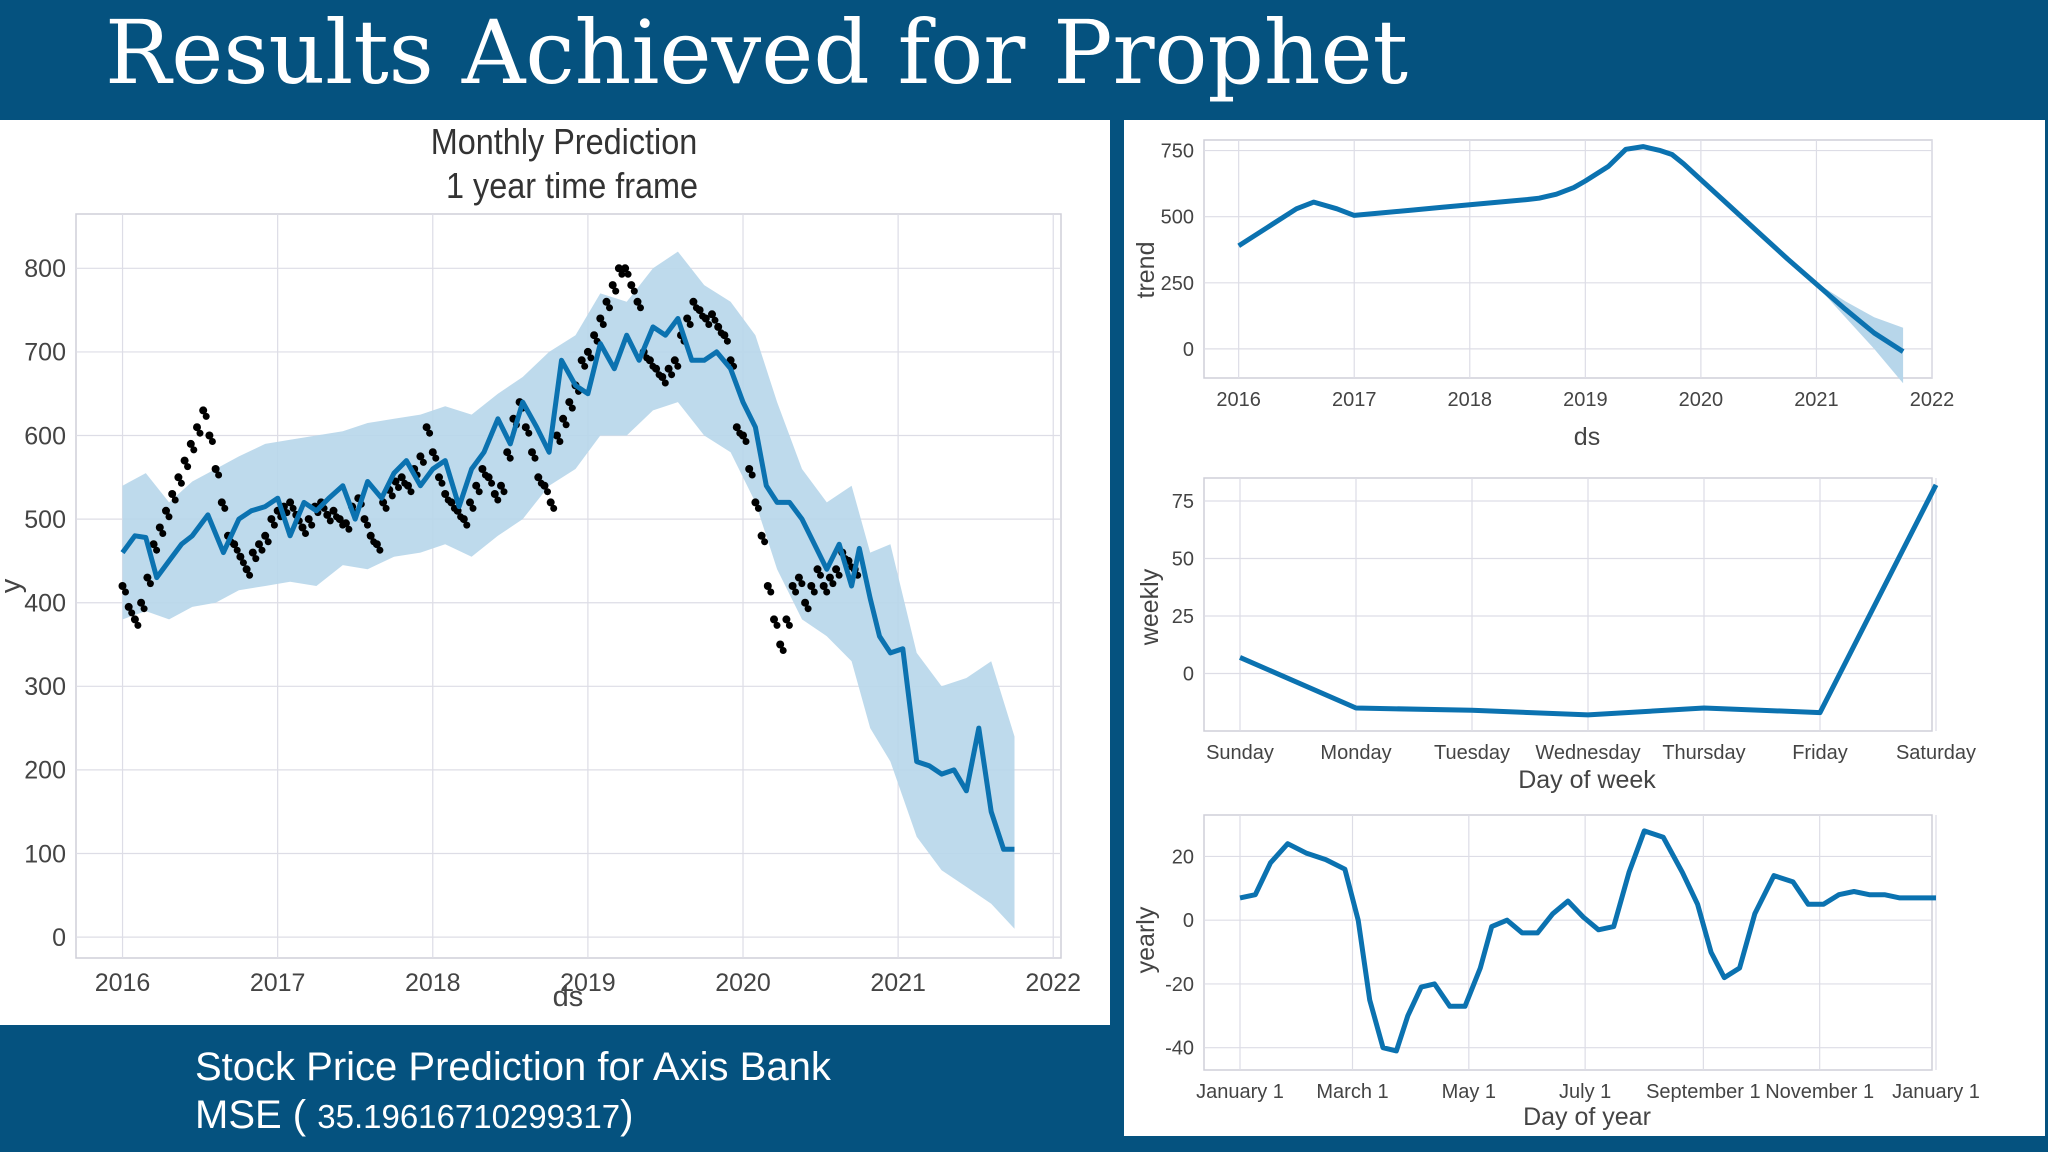 The image size is (2048, 1152). Describe the element at coordinates (1240, 1092) in the screenshot. I see `yearly-xtick-label: January 1` at that location.